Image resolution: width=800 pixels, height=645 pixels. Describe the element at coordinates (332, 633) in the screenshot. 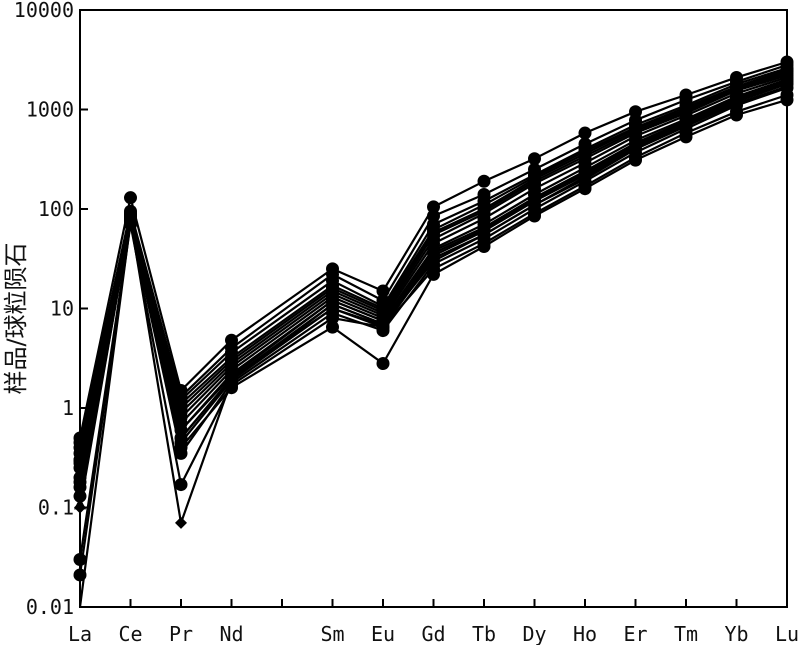

I see `x-tick-label: Sm` at that location.